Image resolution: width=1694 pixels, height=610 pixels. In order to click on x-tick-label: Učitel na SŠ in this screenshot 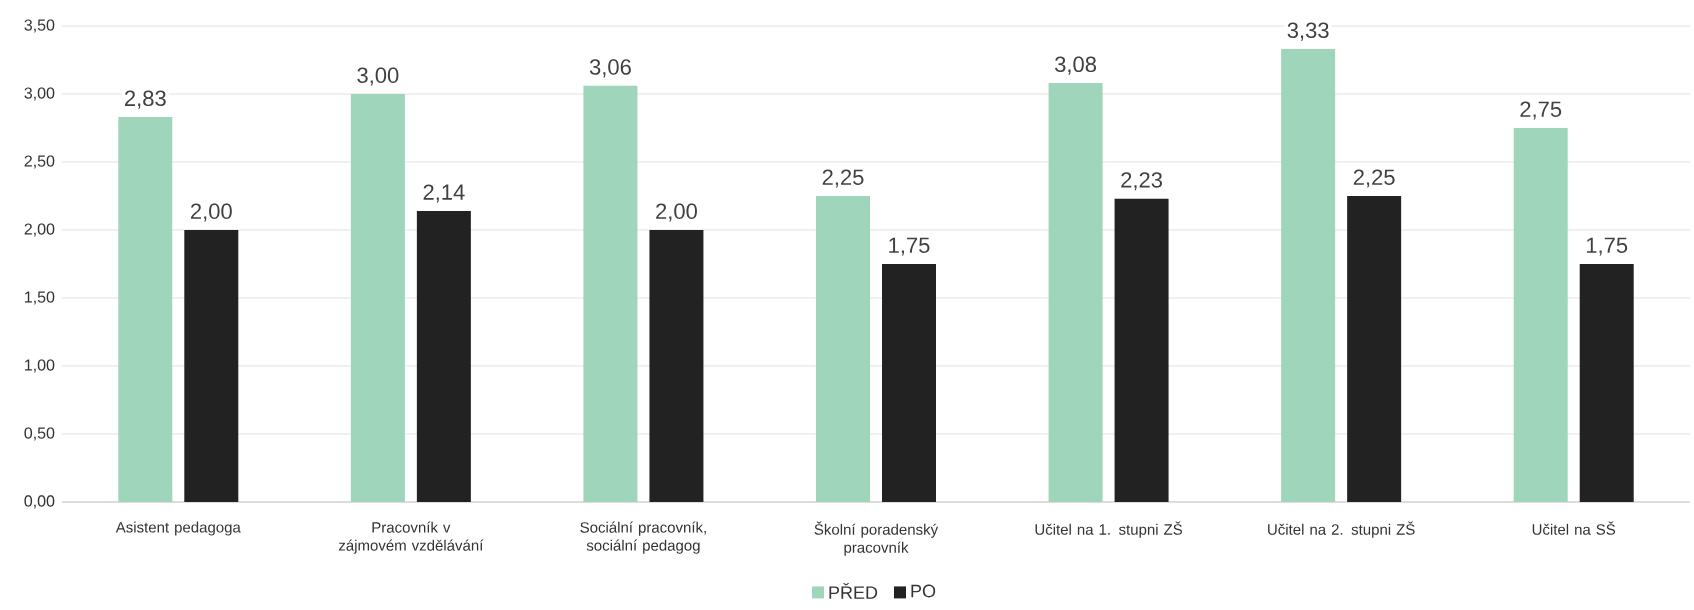, I will do `click(1574, 528)`.